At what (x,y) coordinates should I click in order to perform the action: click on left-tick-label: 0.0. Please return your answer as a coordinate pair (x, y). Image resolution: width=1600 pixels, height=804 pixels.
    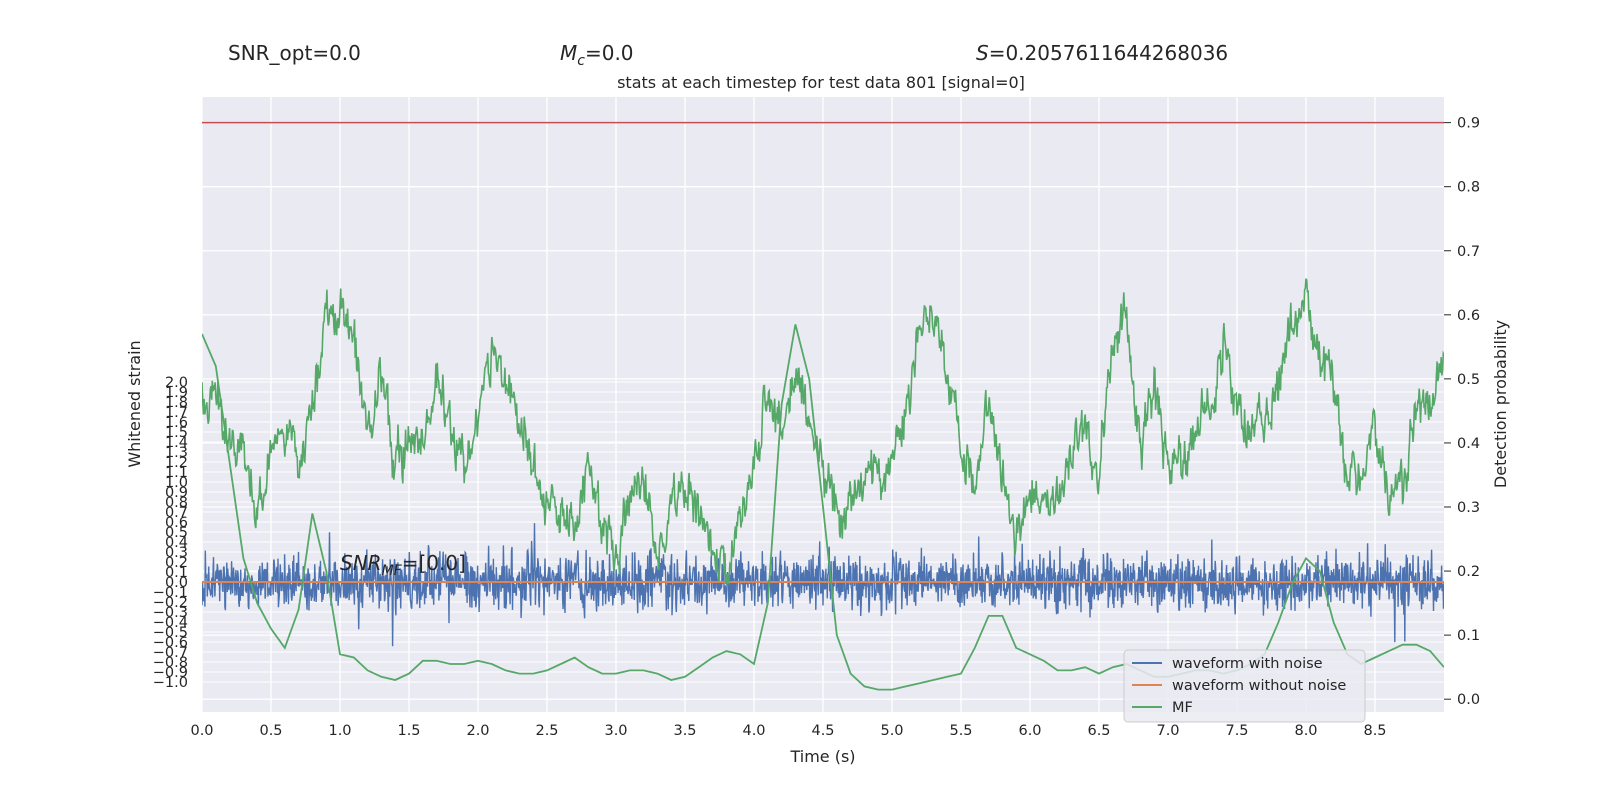
    Looking at the image, I should click on (176, 583).